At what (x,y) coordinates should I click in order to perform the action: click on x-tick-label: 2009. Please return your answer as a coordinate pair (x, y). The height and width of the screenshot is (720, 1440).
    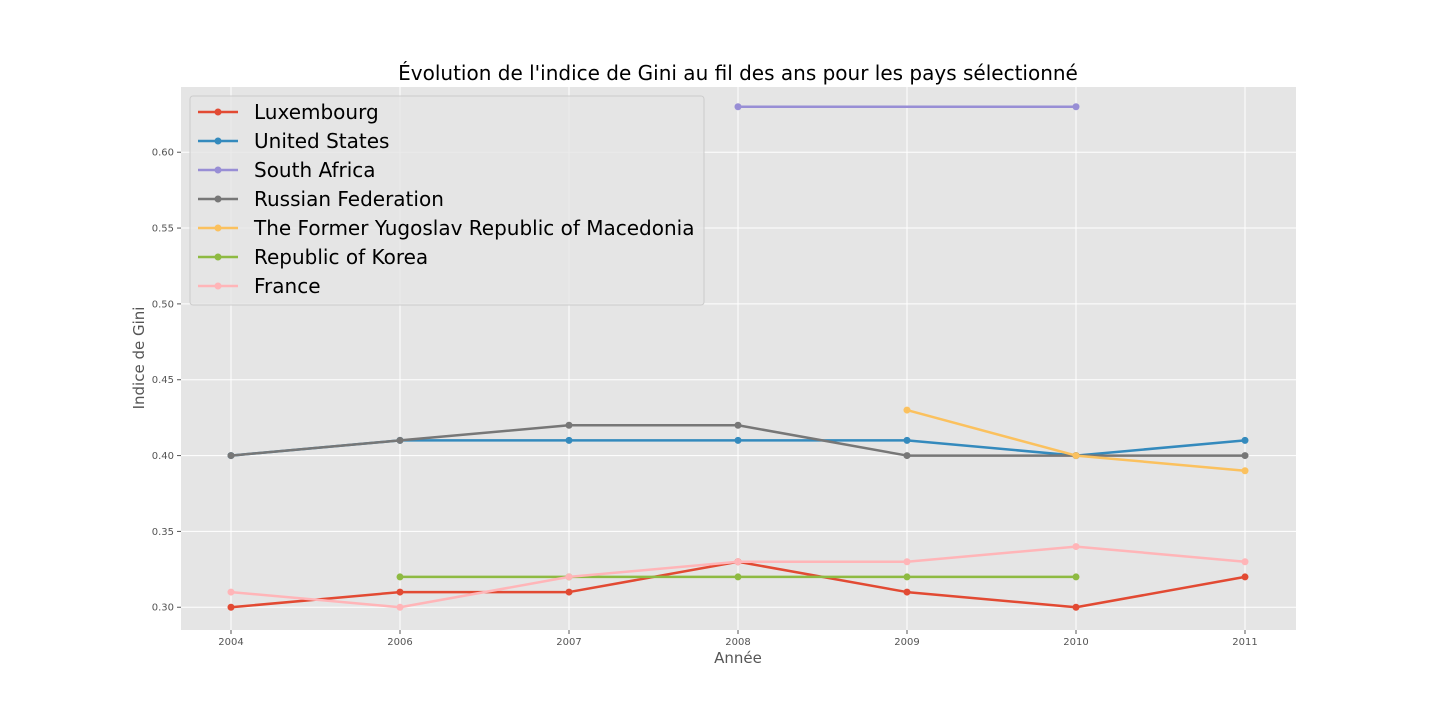
    Looking at the image, I should click on (906, 642).